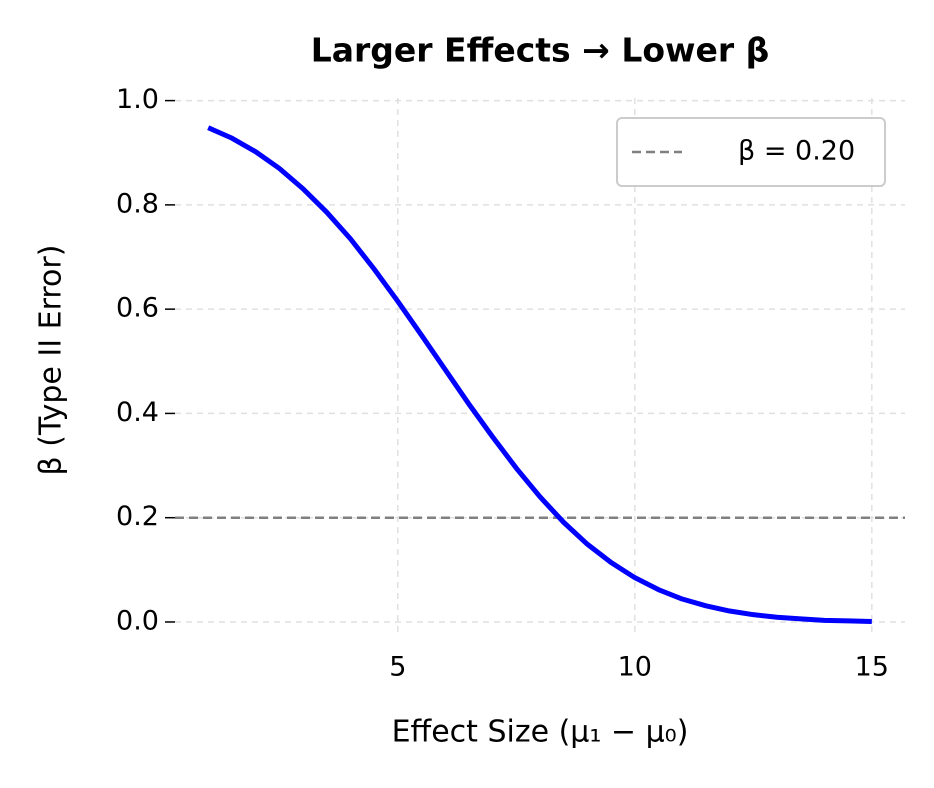  Describe the element at coordinates (137, 620) in the screenshot. I see `y-tick-label: 0.0` at that location.